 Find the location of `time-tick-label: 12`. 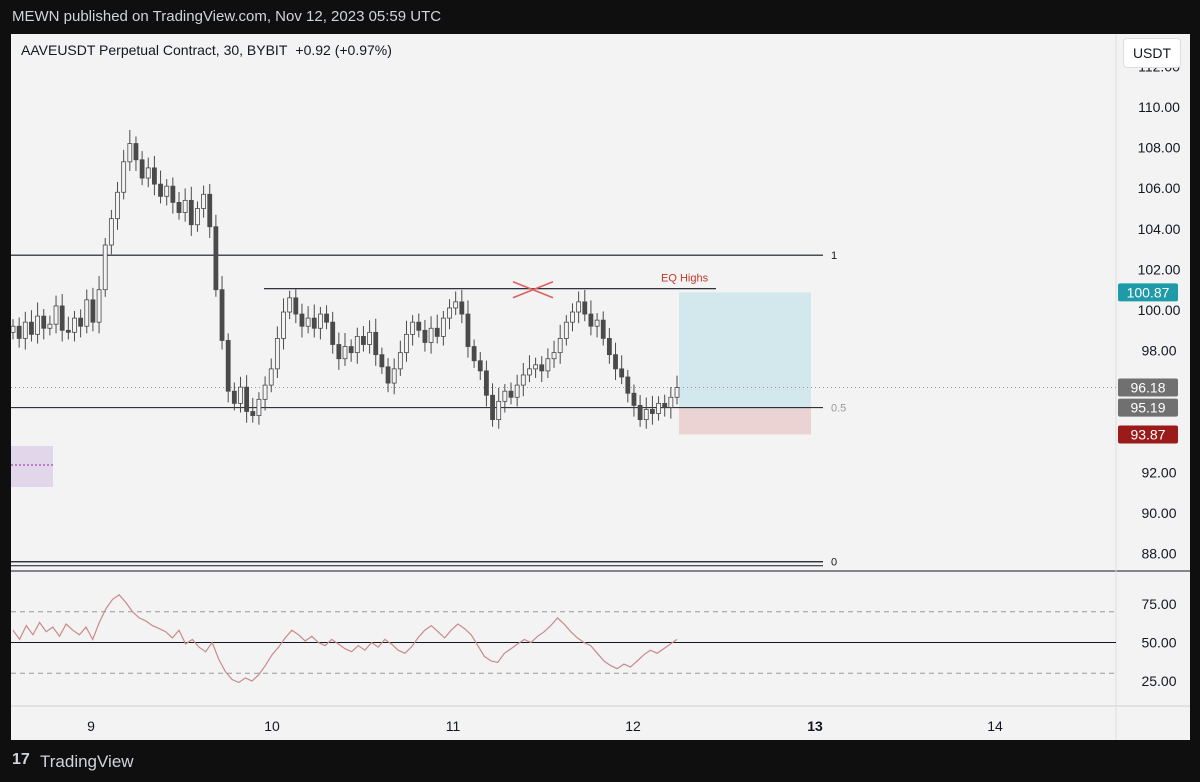

time-tick-label: 12 is located at coordinates (633, 726).